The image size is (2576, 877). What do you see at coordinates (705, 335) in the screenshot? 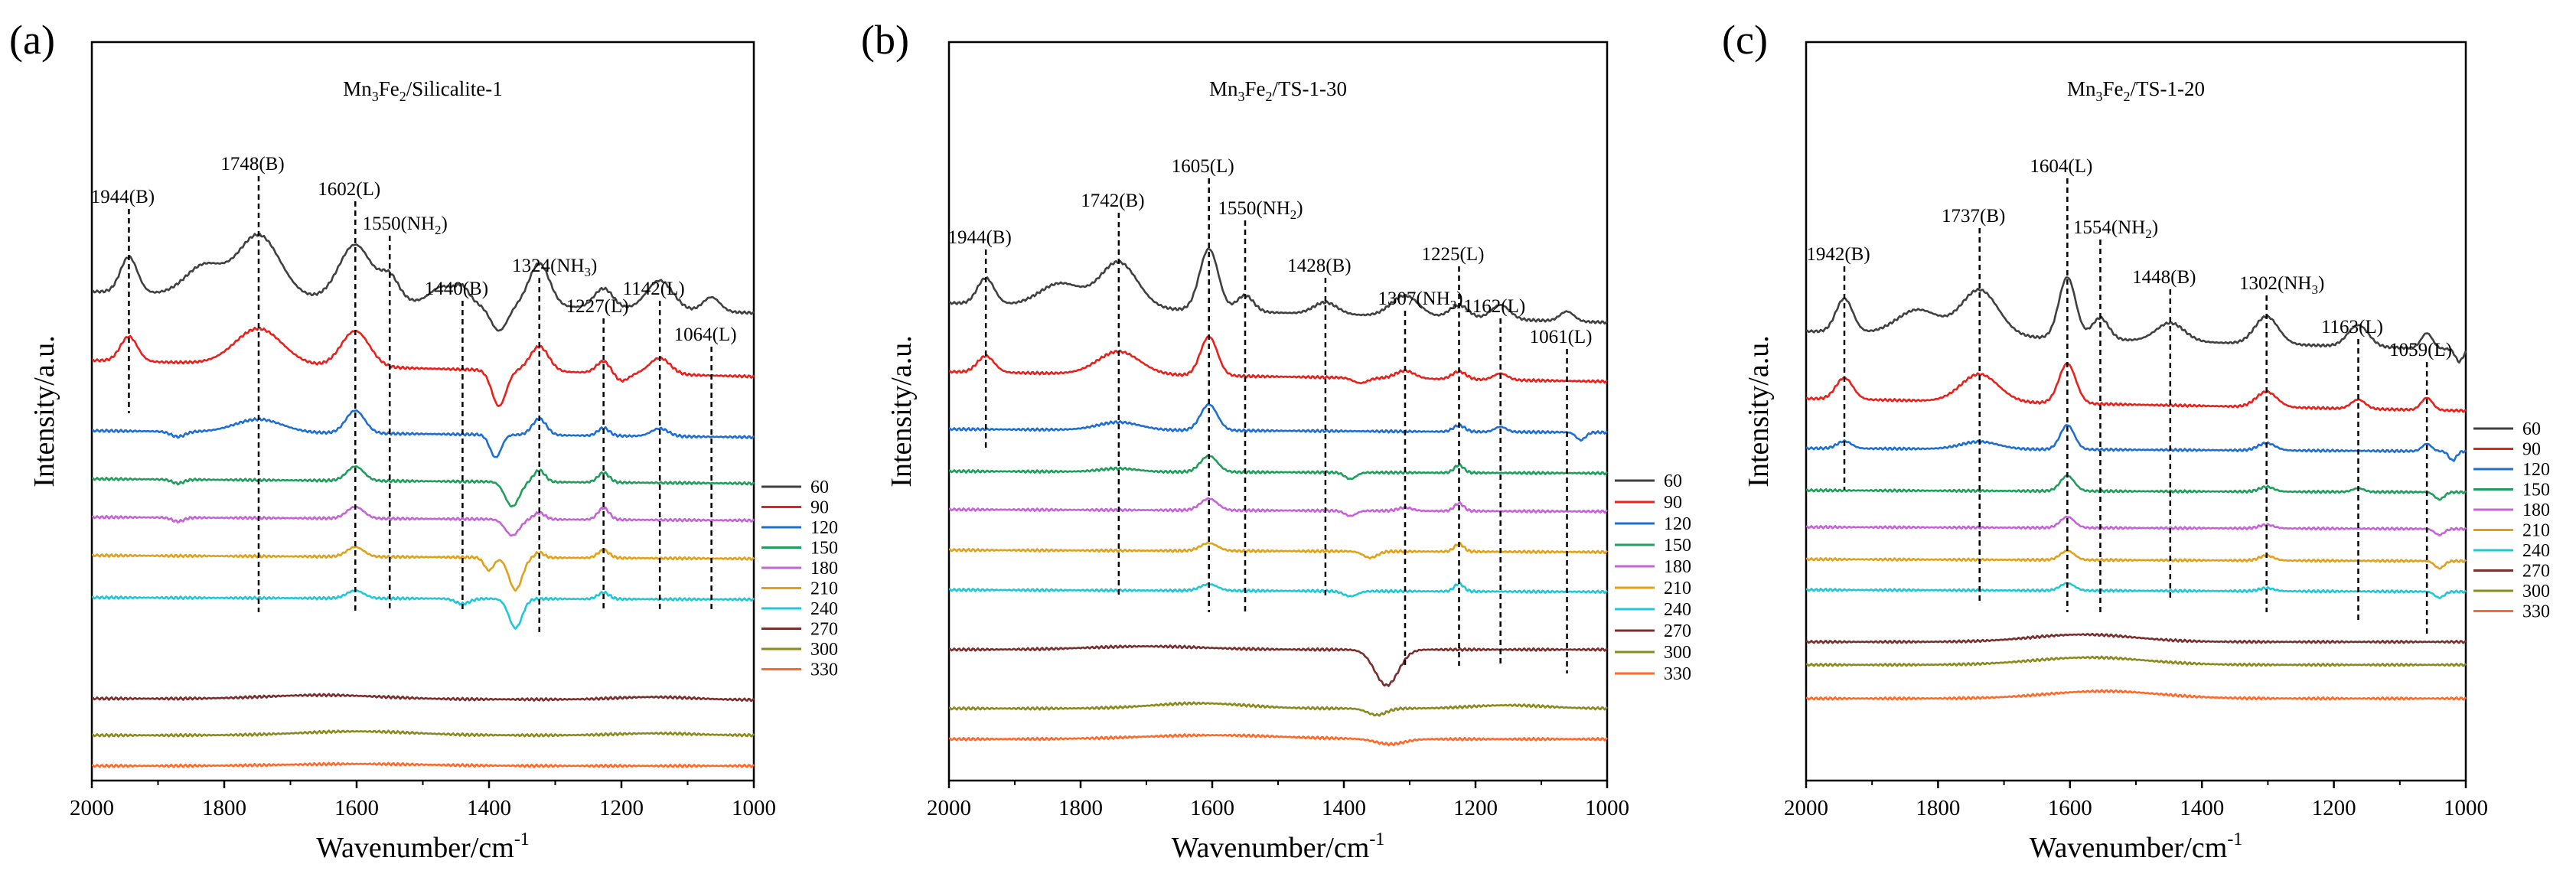
I see `annotation-label: 1064(L)` at bounding box center [705, 335].